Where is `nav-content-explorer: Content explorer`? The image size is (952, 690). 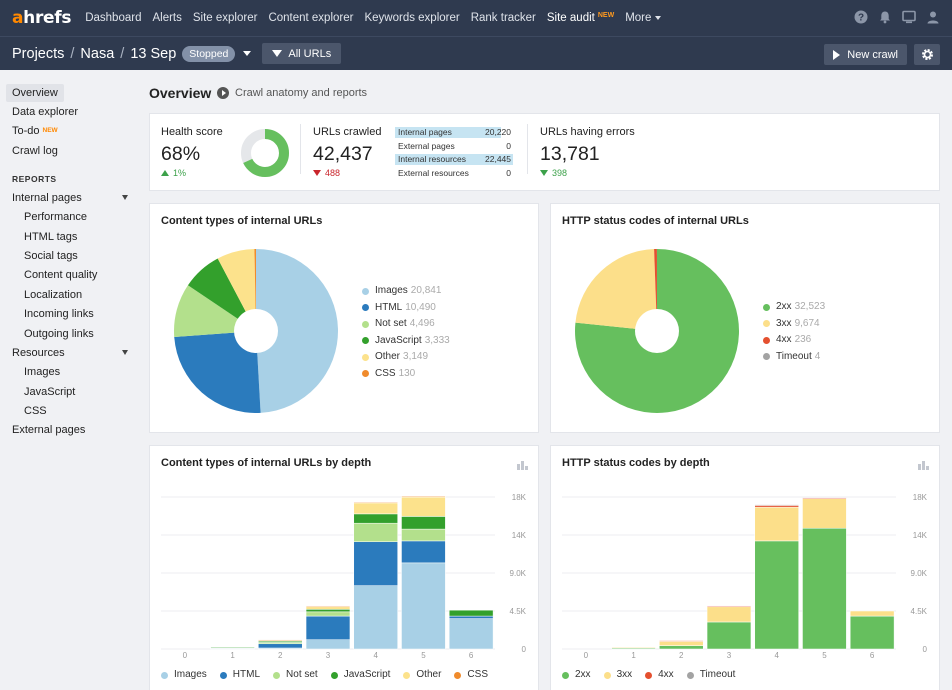
nav-content-explorer: Content explorer is located at coordinates (311, 18).